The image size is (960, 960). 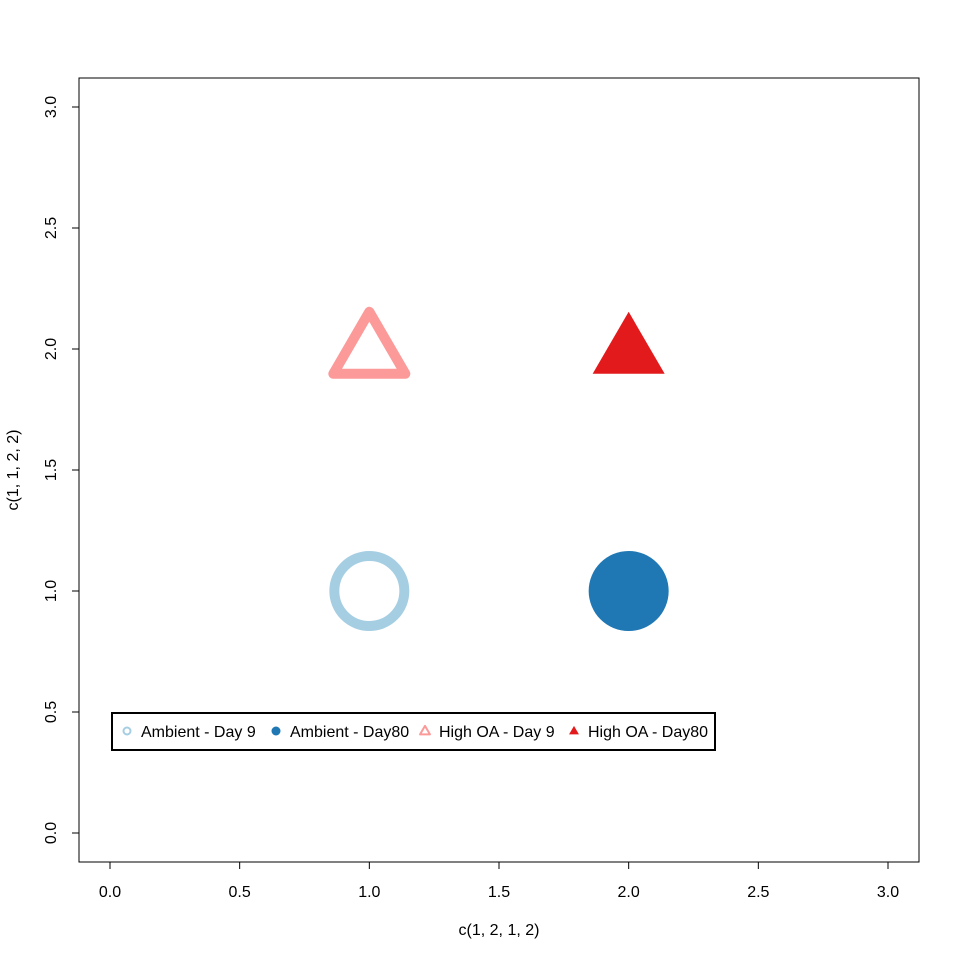 I want to click on x-axis-title: c(1, 2, 1, 2), so click(x=499, y=930).